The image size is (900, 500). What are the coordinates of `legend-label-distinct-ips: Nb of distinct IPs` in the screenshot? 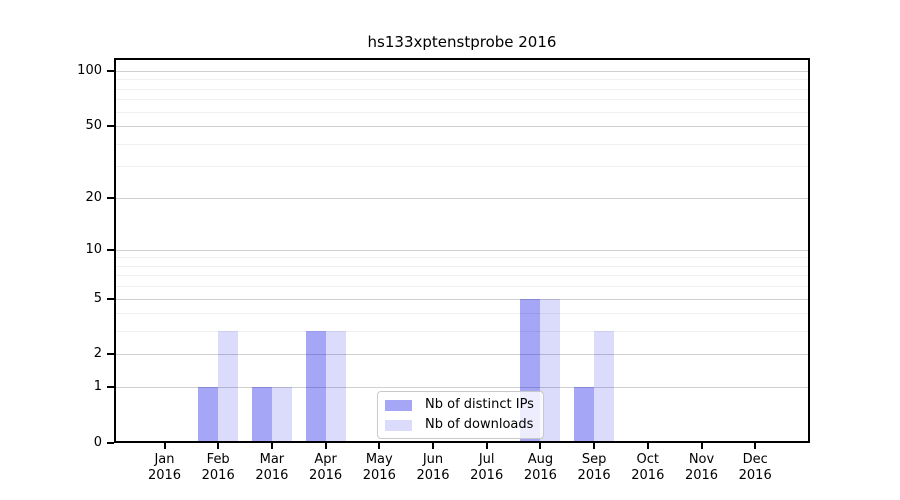 It's located at (479, 404).